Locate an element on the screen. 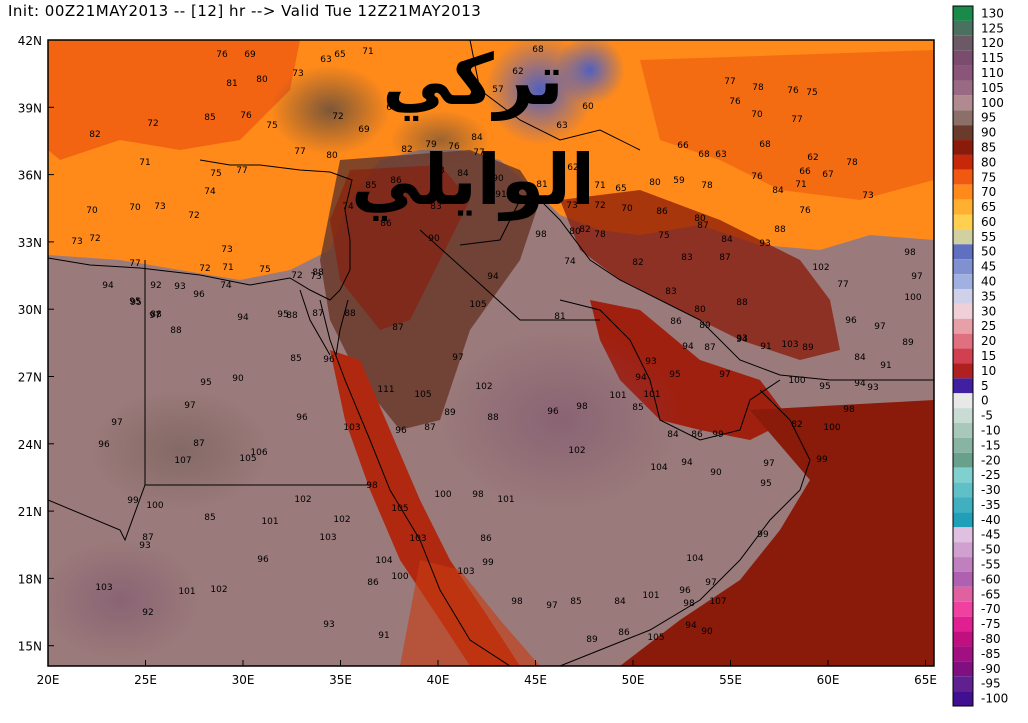  value-label: 68 is located at coordinates (704, 155).